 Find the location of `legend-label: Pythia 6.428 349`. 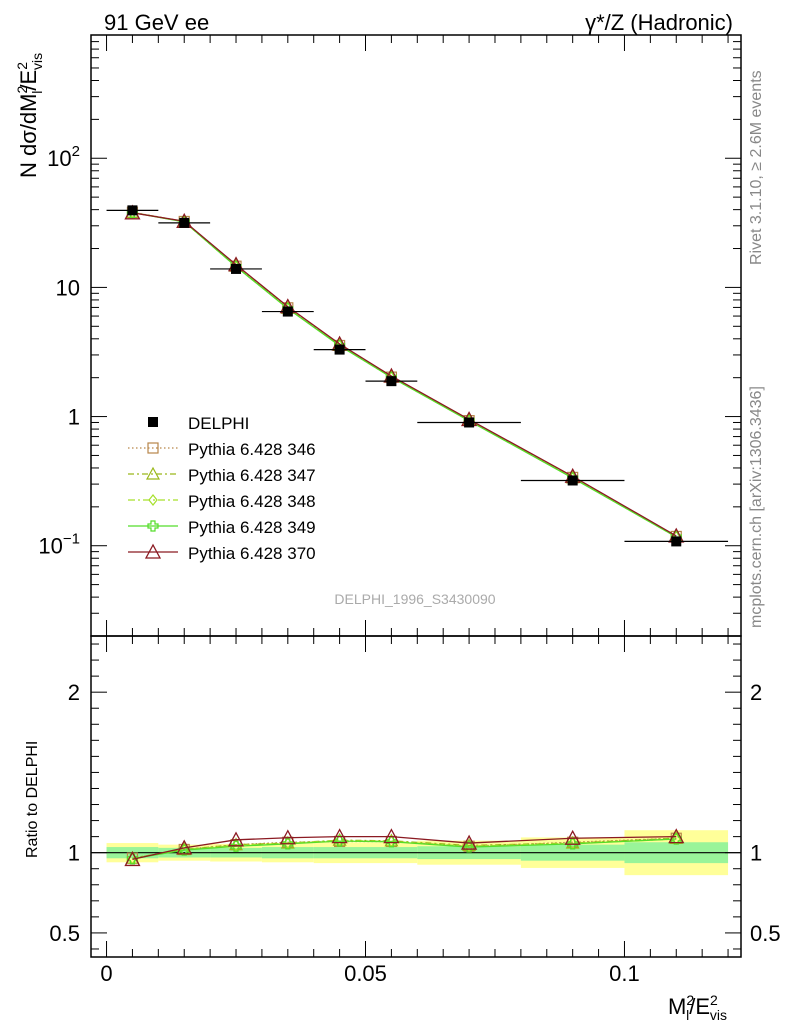

legend-label: Pythia 6.428 349 is located at coordinates (252, 527).